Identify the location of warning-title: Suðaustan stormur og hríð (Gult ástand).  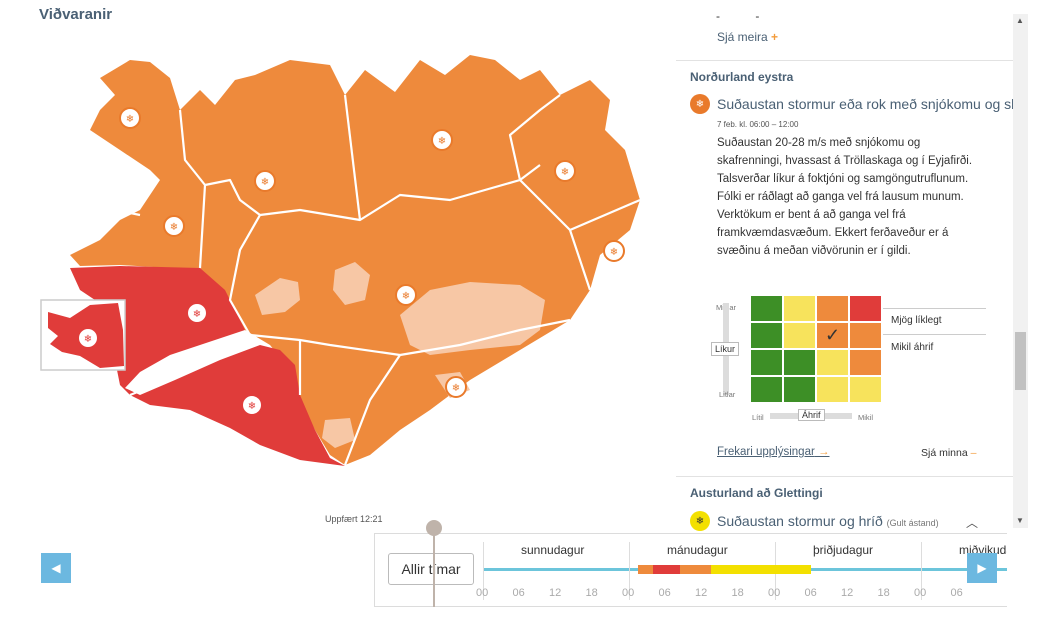
(828, 521).